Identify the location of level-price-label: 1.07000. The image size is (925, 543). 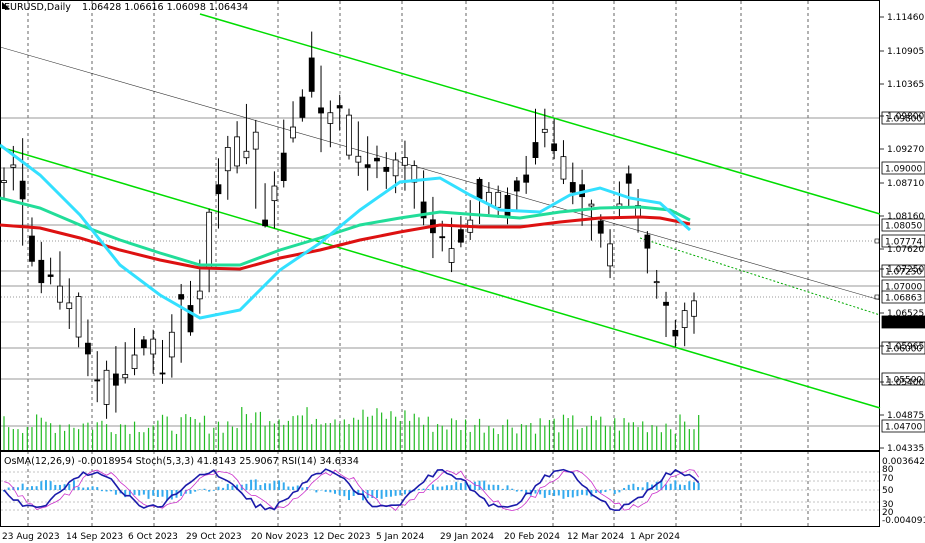
(903, 288).